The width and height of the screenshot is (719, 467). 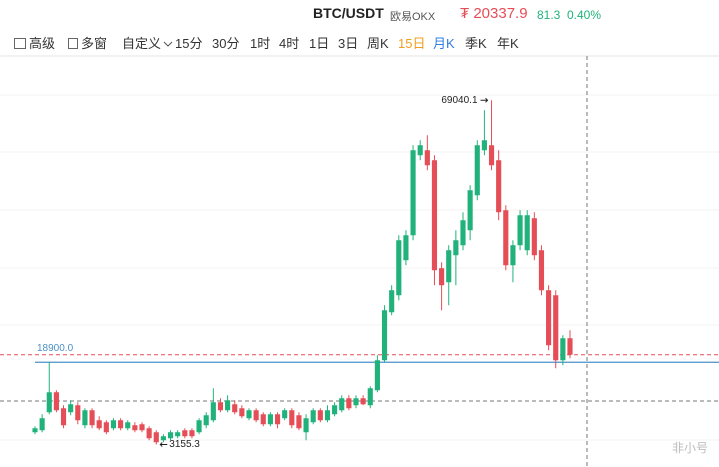 I want to click on caret, so click(x=168, y=44).